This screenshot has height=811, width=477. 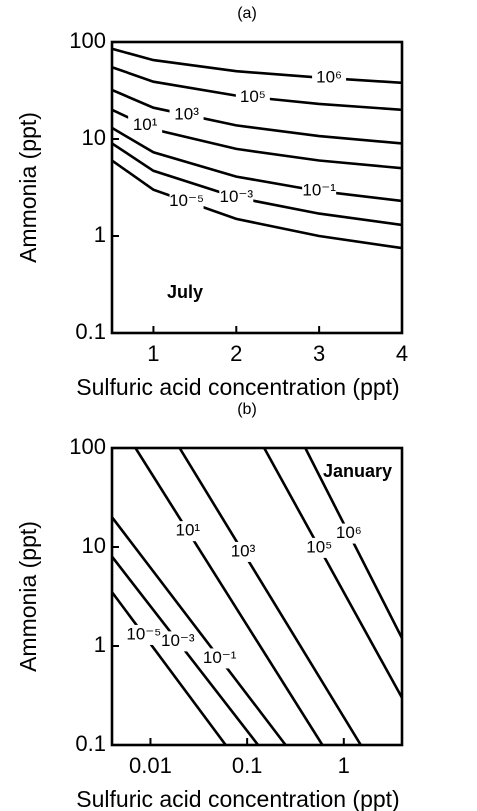 What do you see at coordinates (247, 13) in the screenshot?
I see `panel-title: (a)` at bounding box center [247, 13].